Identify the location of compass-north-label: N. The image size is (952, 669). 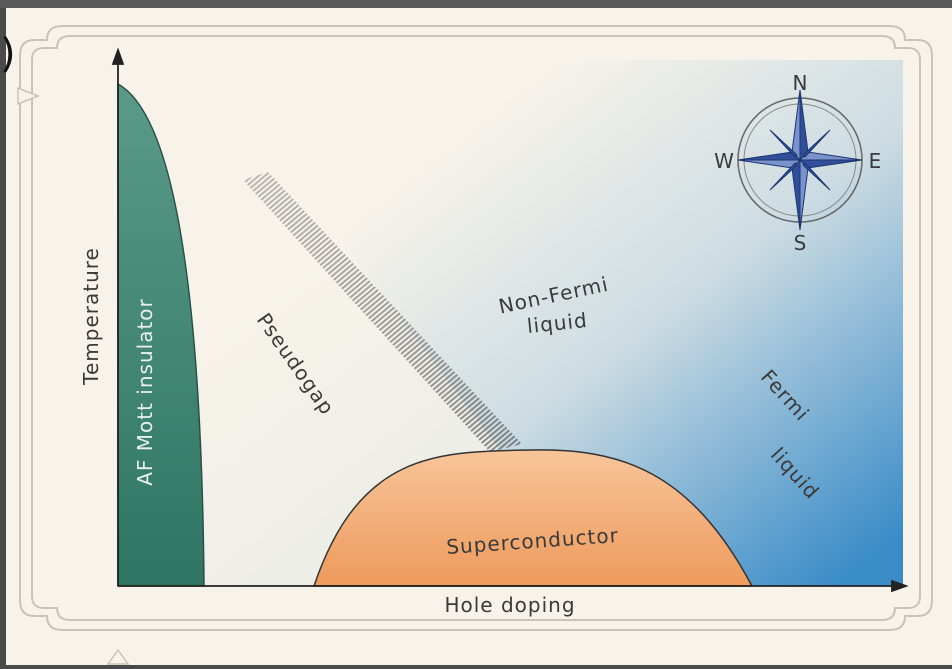
(800, 83).